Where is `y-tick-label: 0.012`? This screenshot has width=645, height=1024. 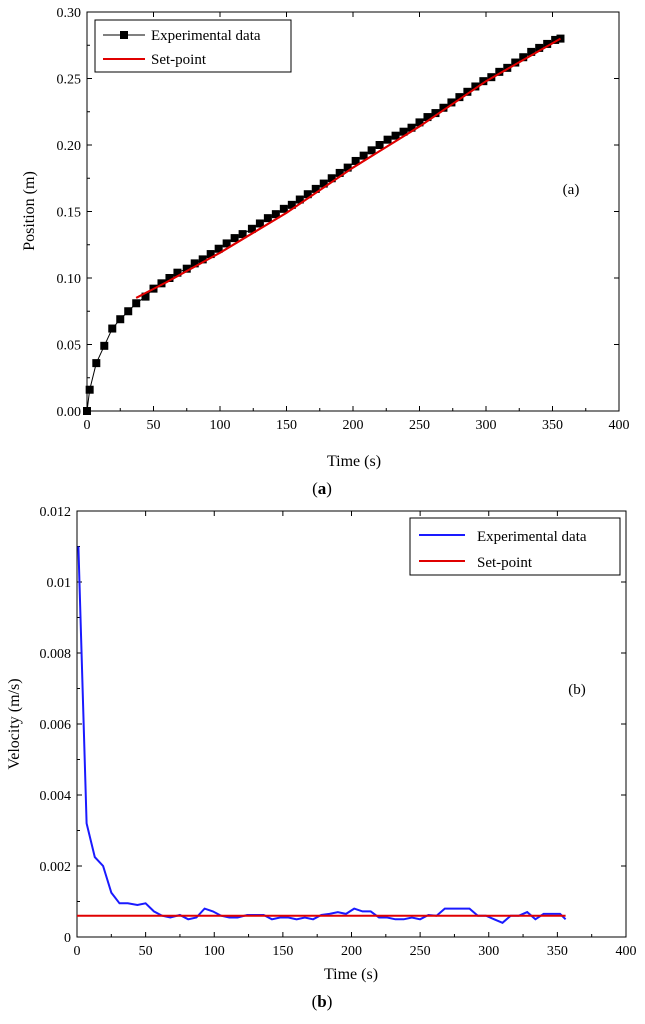
y-tick-label: 0.012 is located at coordinates (56, 512).